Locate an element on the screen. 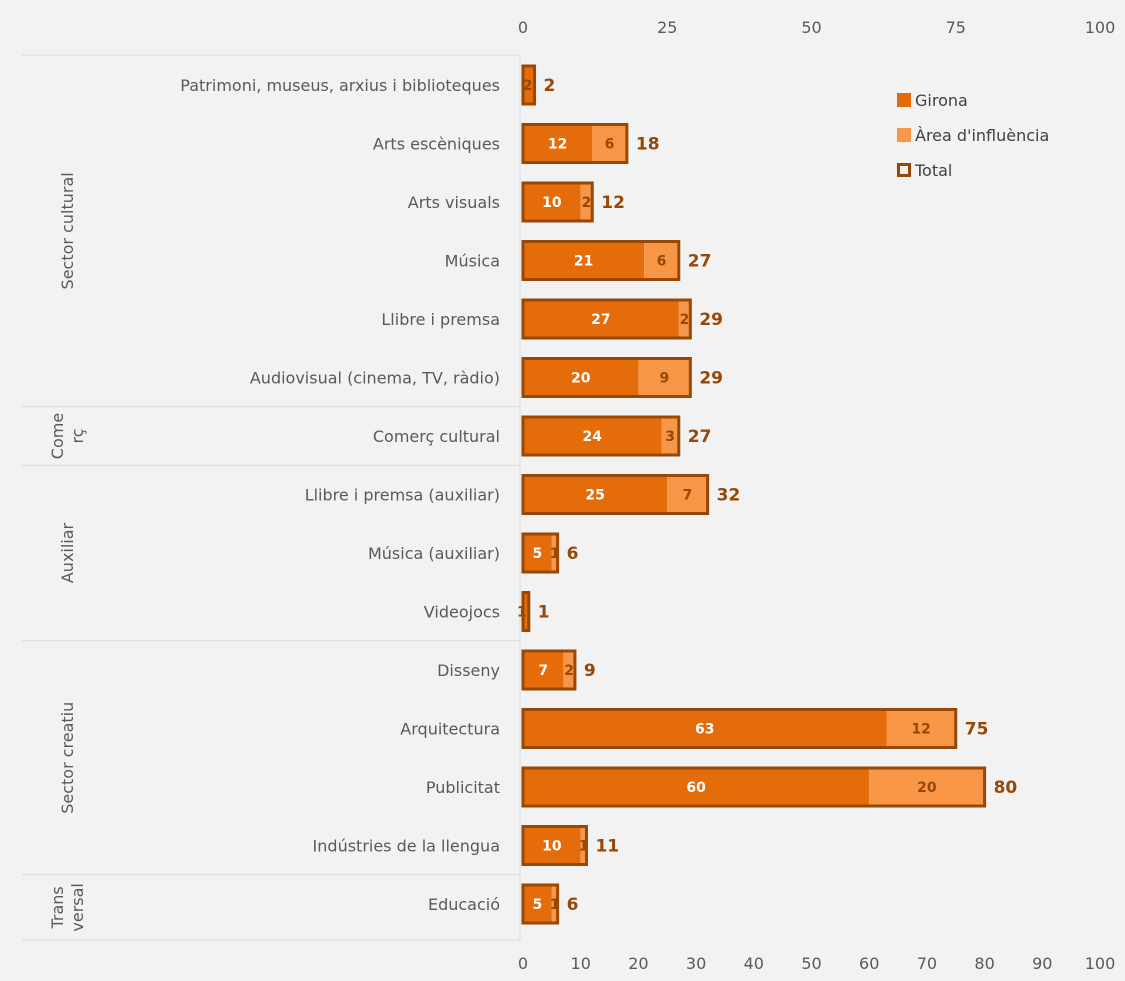 Image resolution: width=1125 pixels, height=981 pixels. group-label: Auxiliar is located at coordinates (67, 552).